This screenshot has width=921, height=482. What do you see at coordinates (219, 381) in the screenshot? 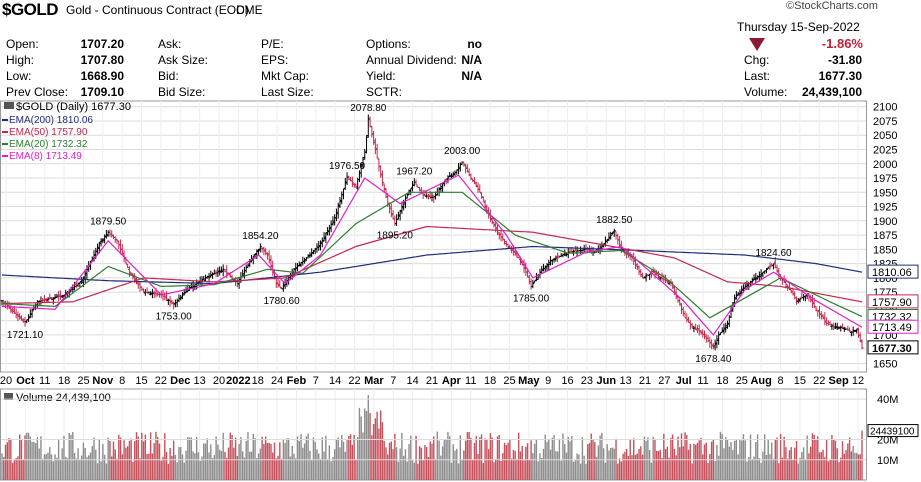
I see `x-tick-label: 20` at bounding box center [219, 381].